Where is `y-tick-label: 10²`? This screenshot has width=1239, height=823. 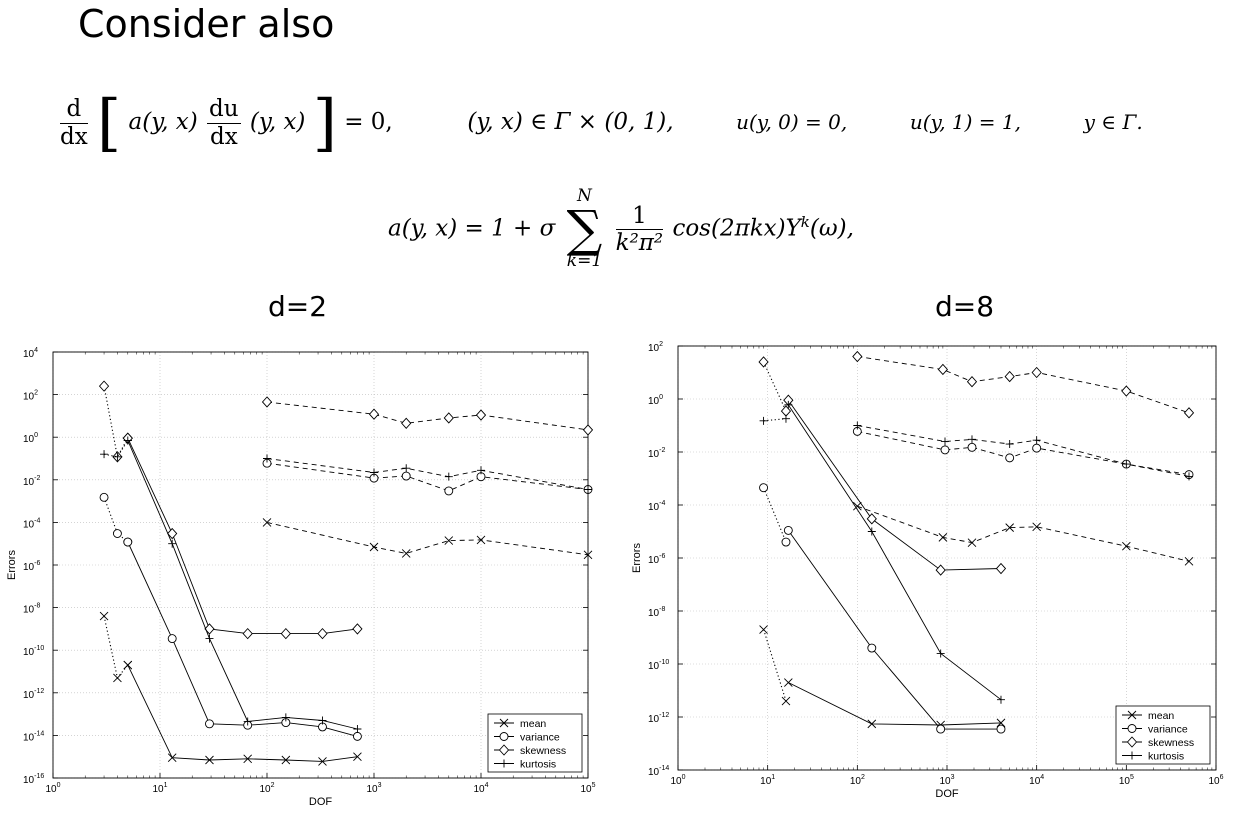
y-tick-label: 10² is located at coordinates (655, 347).